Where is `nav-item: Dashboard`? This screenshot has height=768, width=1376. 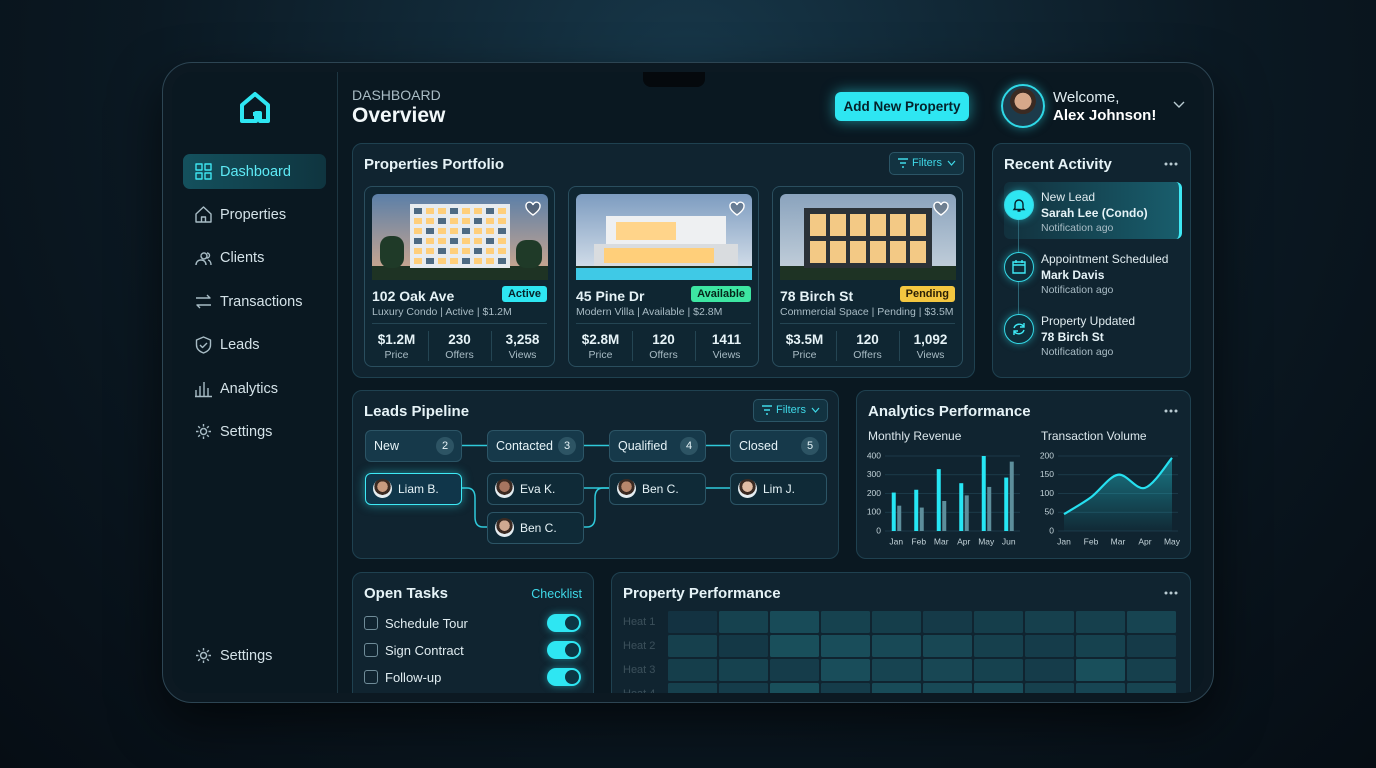
nav-item: Dashboard is located at coordinates (255, 172).